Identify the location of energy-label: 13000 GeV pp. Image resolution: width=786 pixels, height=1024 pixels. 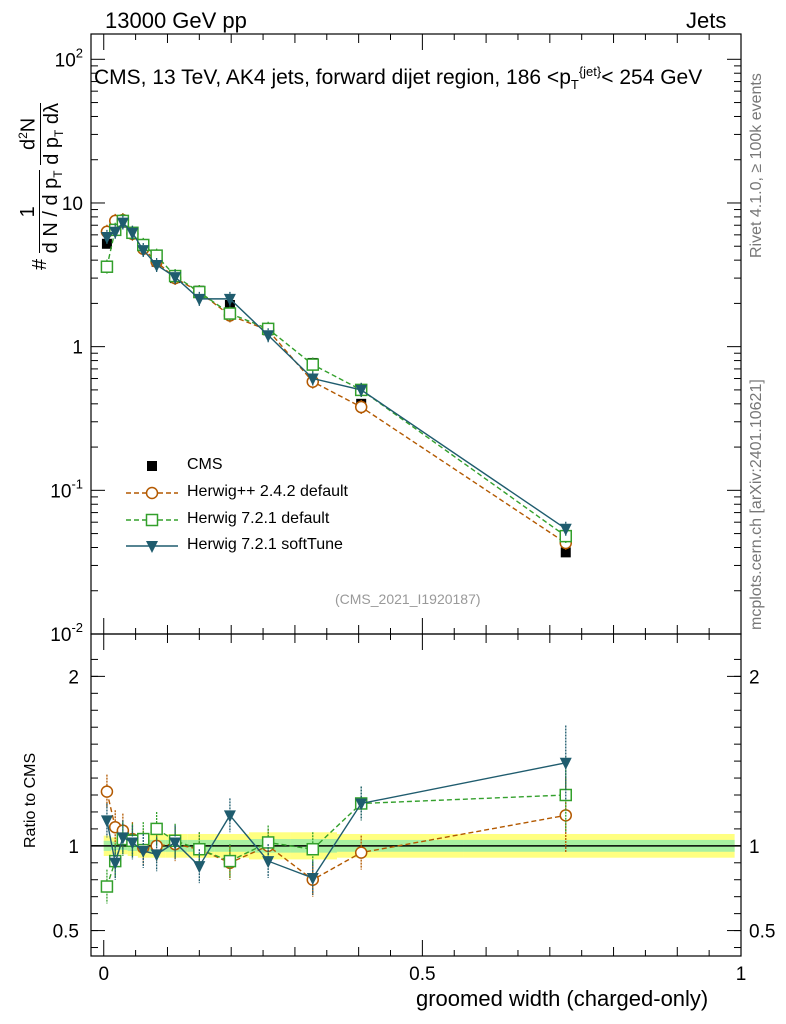
(176, 20).